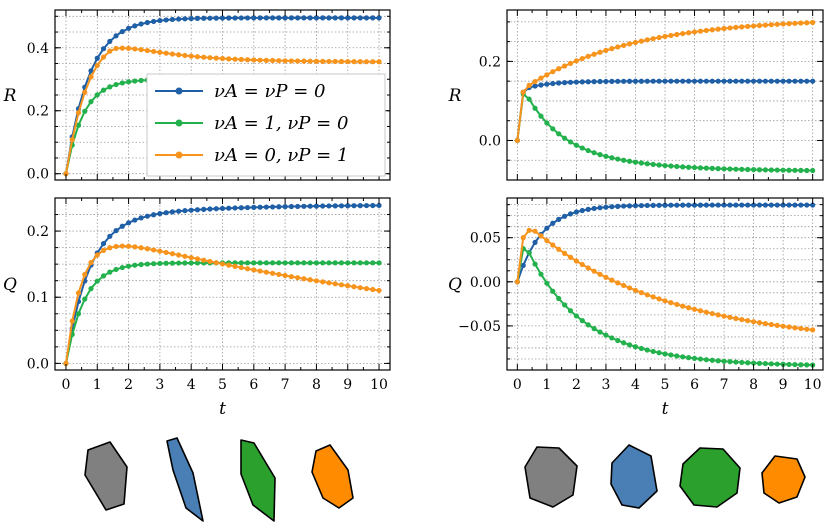 This screenshot has width=831, height=527. What do you see at coordinates (270, 91) in the screenshot?
I see `legend-label: νA = νP = 0` at bounding box center [270, 91].